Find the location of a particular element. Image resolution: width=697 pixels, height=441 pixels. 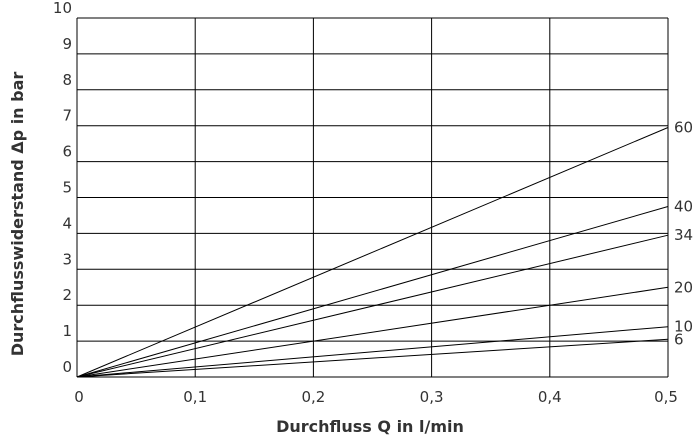

x-axis-title: Durchfluss Q in l/min is located at coordinates (370, 426).